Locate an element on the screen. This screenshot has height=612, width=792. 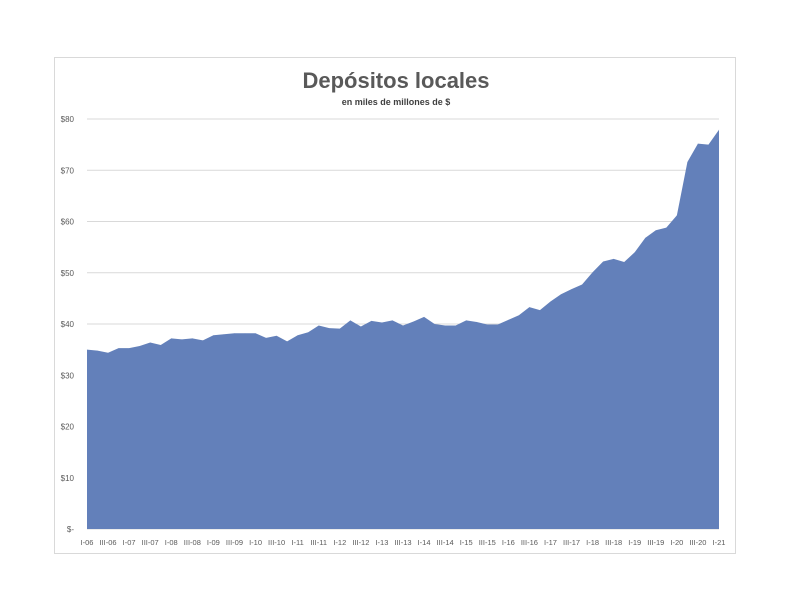
y-tick-label: $40 is located at coordinates (68, 324).